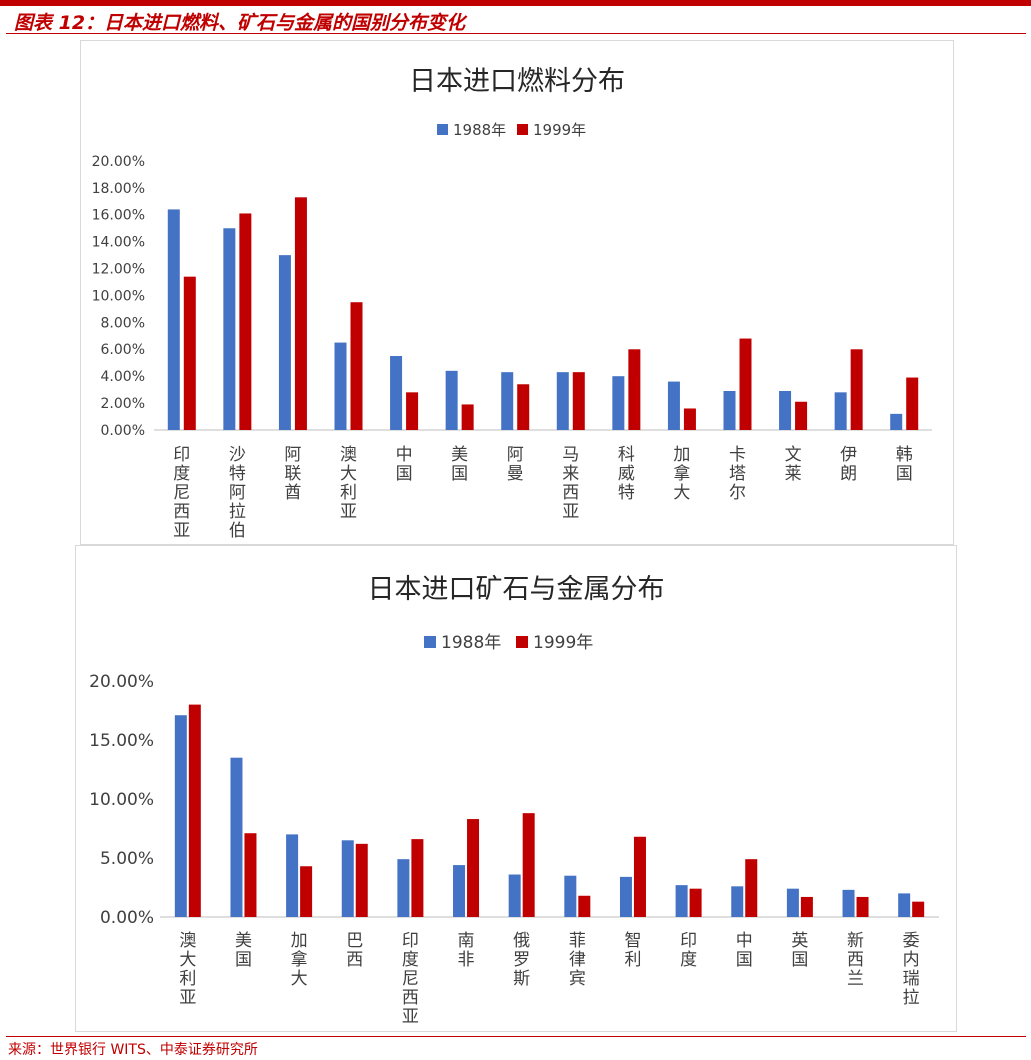  What do you see at coordinates (626, 474) in the screenshot?
I see `x-category-label: 科威特` at bounding box center [626, 474].